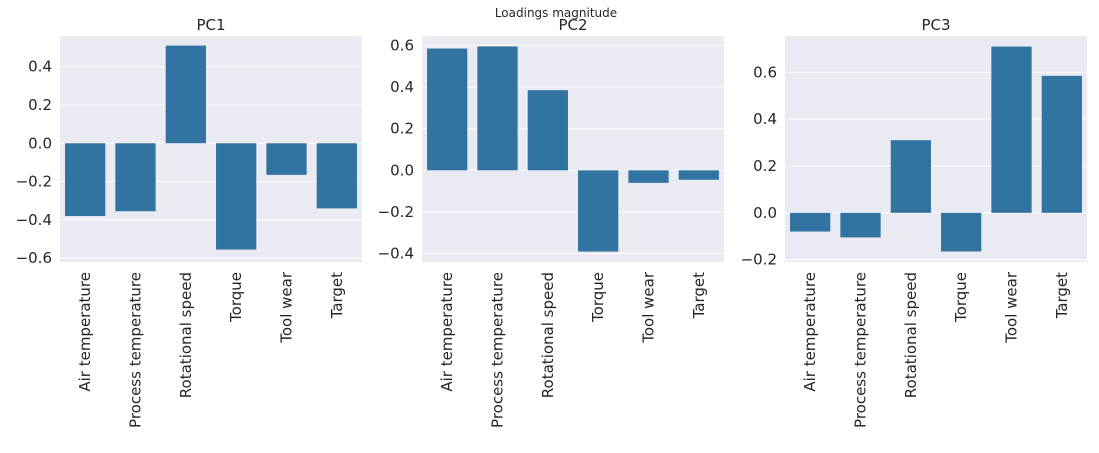  What do you see at coordinates (210, 25) in the screenshot?
I see `panel-title: PC1` at bounding box center [210, 25].